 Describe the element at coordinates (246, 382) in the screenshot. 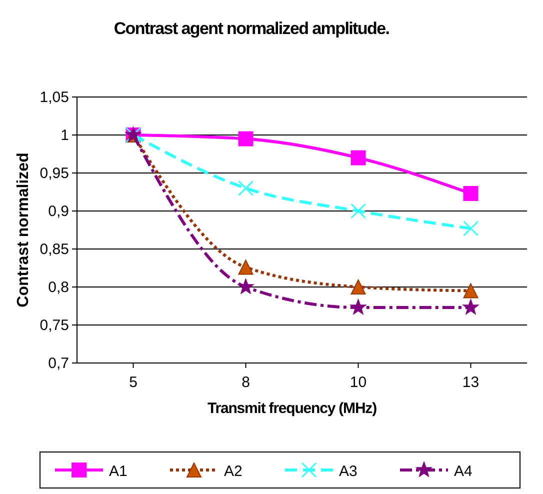

I see `x-tick-label: 8` at that location.